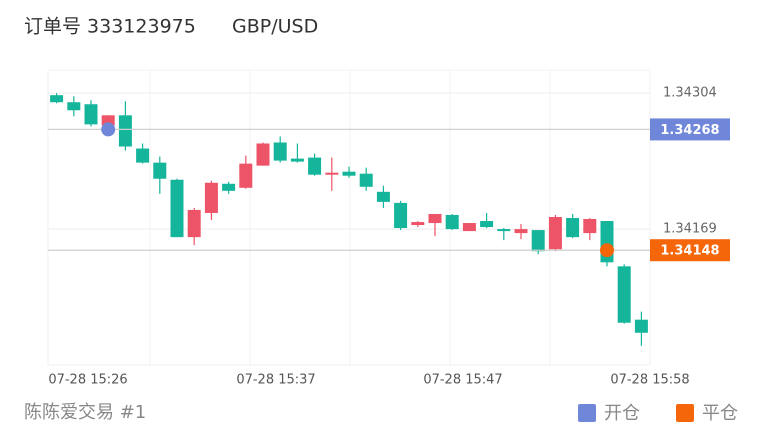  I want to click on legend-label: 平仓, so click(720, 413).